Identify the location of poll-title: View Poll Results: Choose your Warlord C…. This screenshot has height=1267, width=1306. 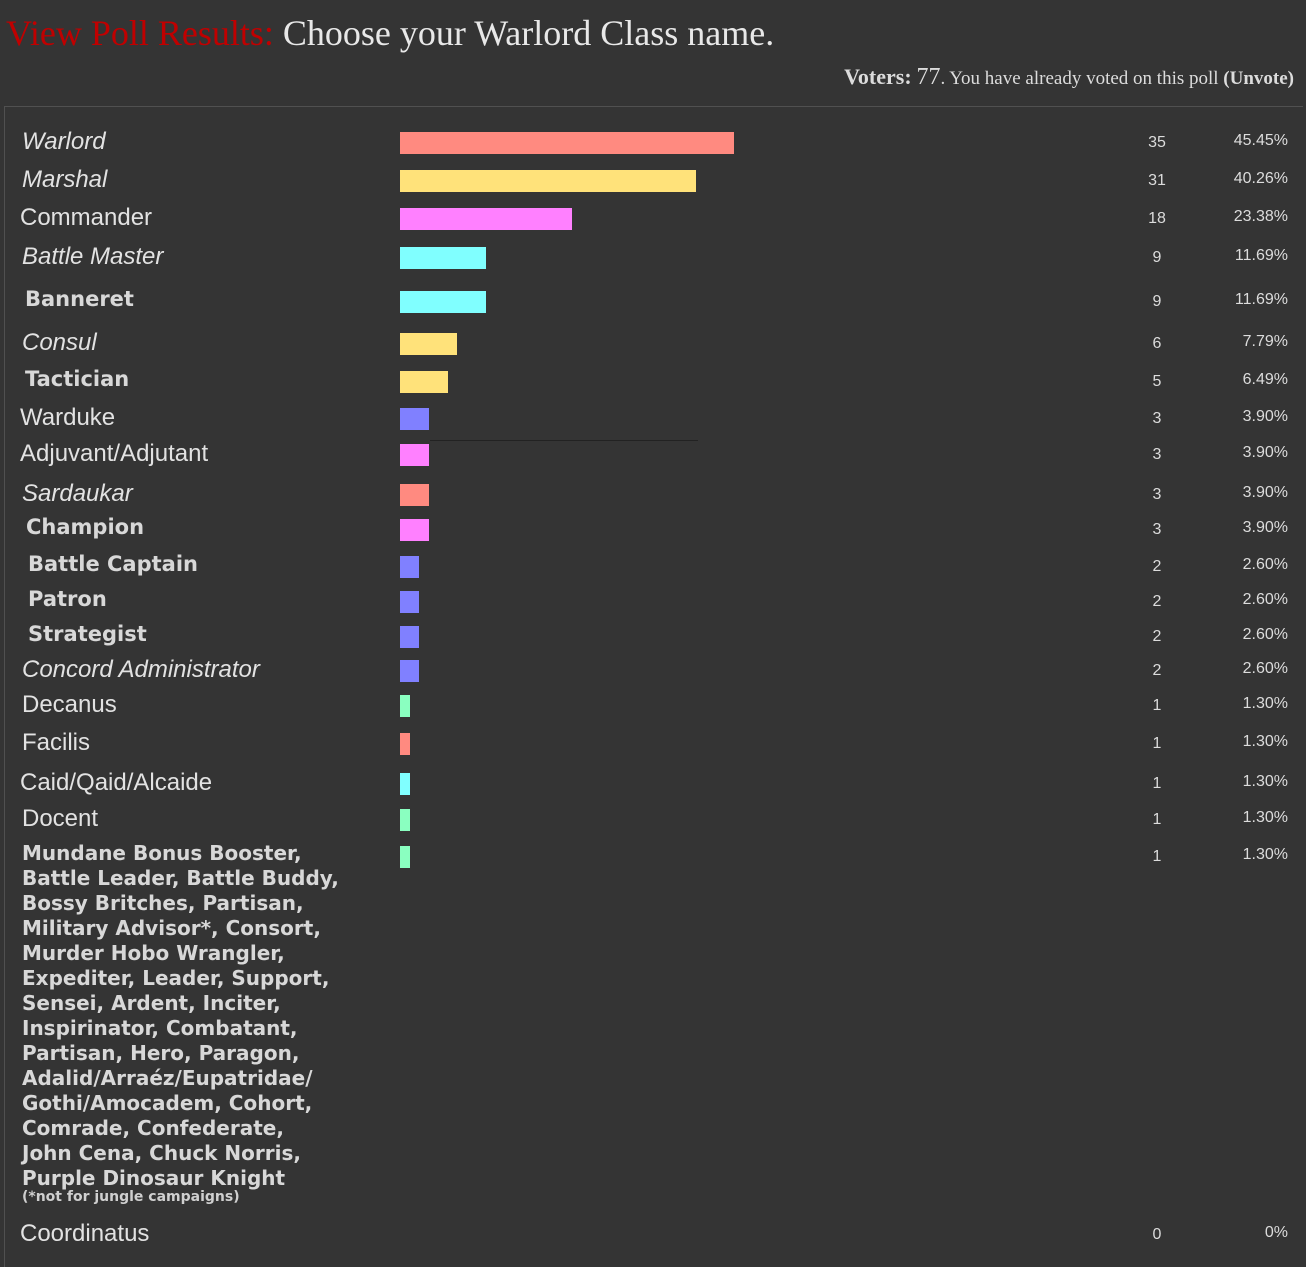
(390, 33).